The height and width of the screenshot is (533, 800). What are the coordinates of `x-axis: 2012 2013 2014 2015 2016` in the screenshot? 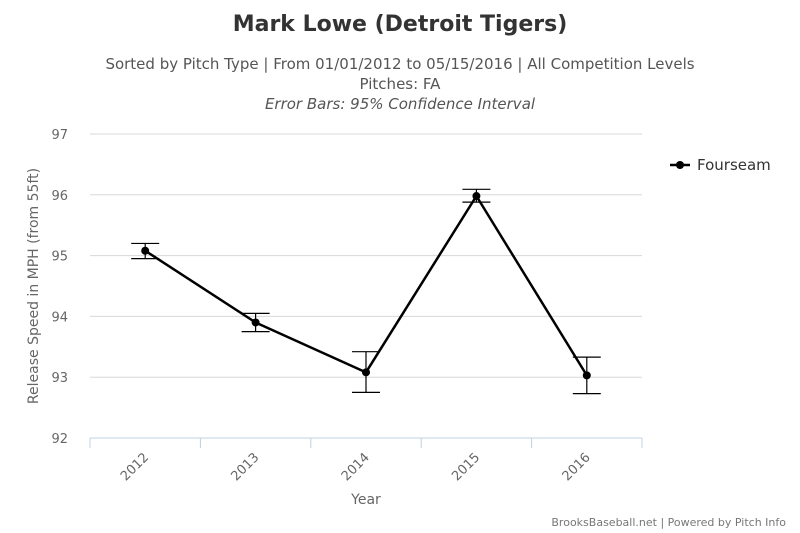 It's located at (366, 460).